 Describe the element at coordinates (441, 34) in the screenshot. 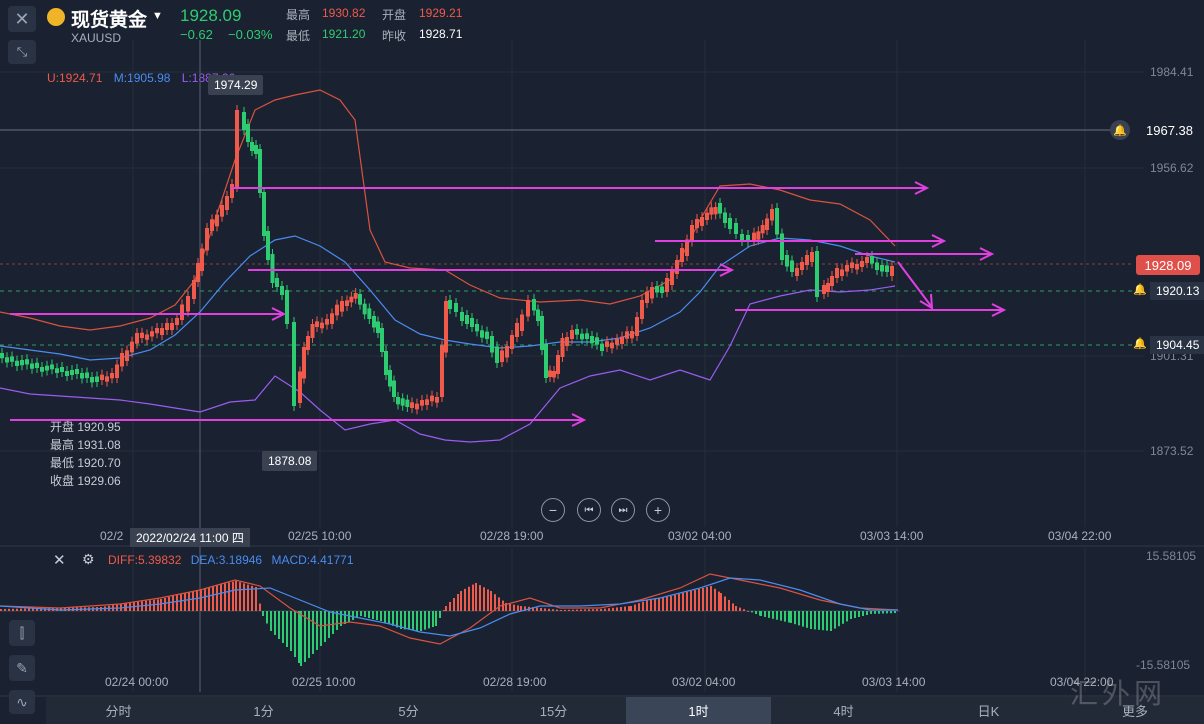

I see `prev-close-value: 1928.71` at that location.